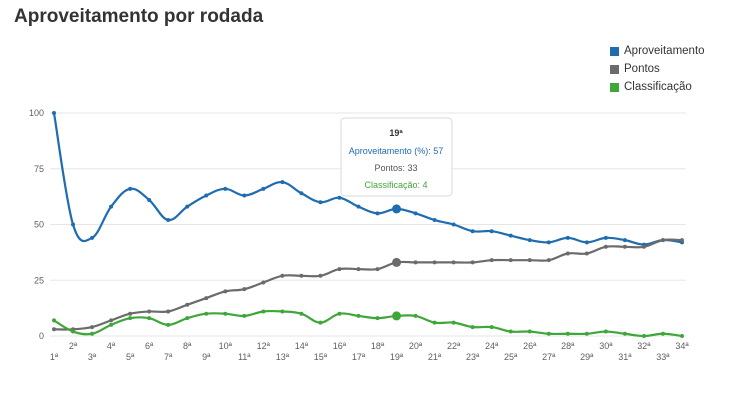 This screenshot has height=400, width=730. What do you see at coordinates (130, 357) in the screenshot?
I see `x-tick-label: 5ª` at bounding box center [130, 357].